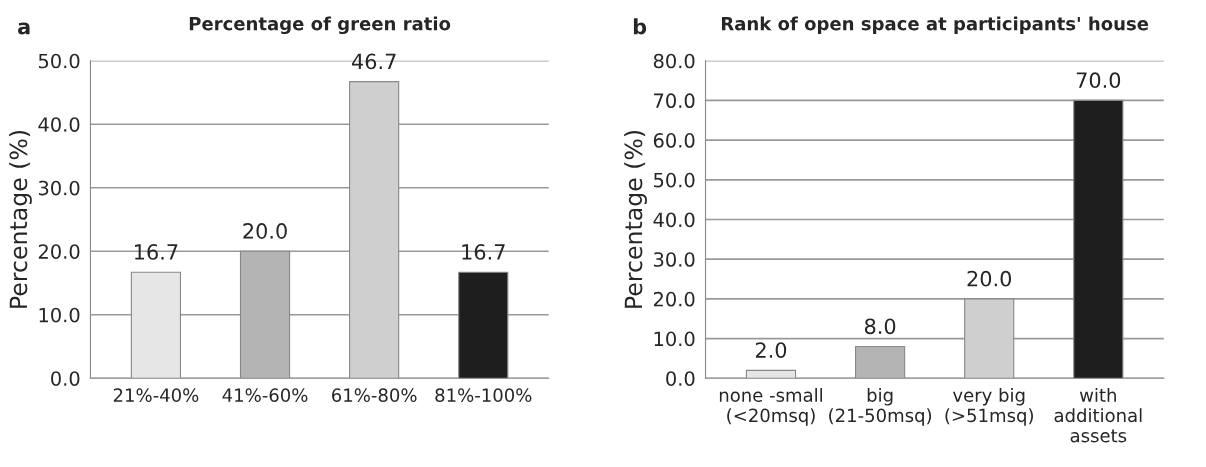 The image size is (1206, 467). I want to click on x-tick-label: none -small (<20msq), so click(770, 406).